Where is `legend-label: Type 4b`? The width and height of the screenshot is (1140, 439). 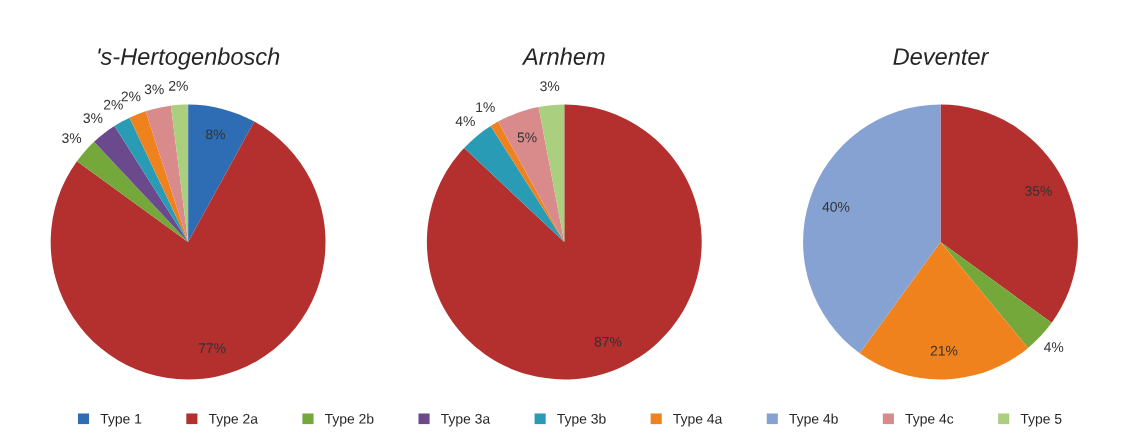 legend-label: Type 4b is located at coordinates (813, 420).